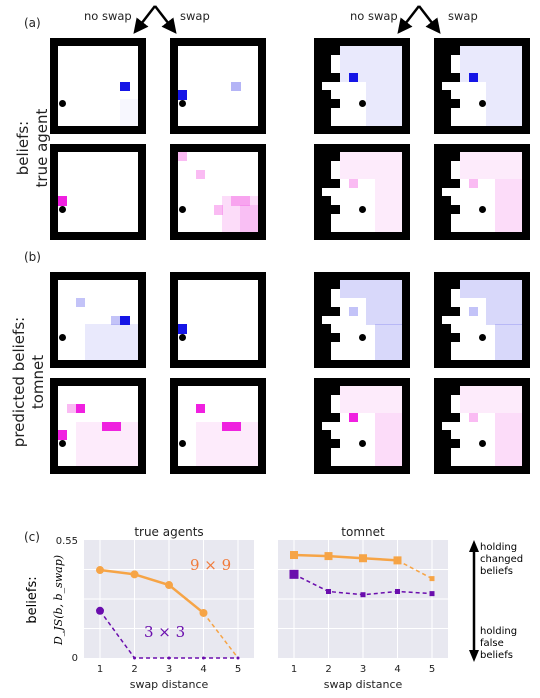  Describe the element at coordinates (23, 148) in the screenshot. I see `row-label-line-1: beliefs:` at that location.